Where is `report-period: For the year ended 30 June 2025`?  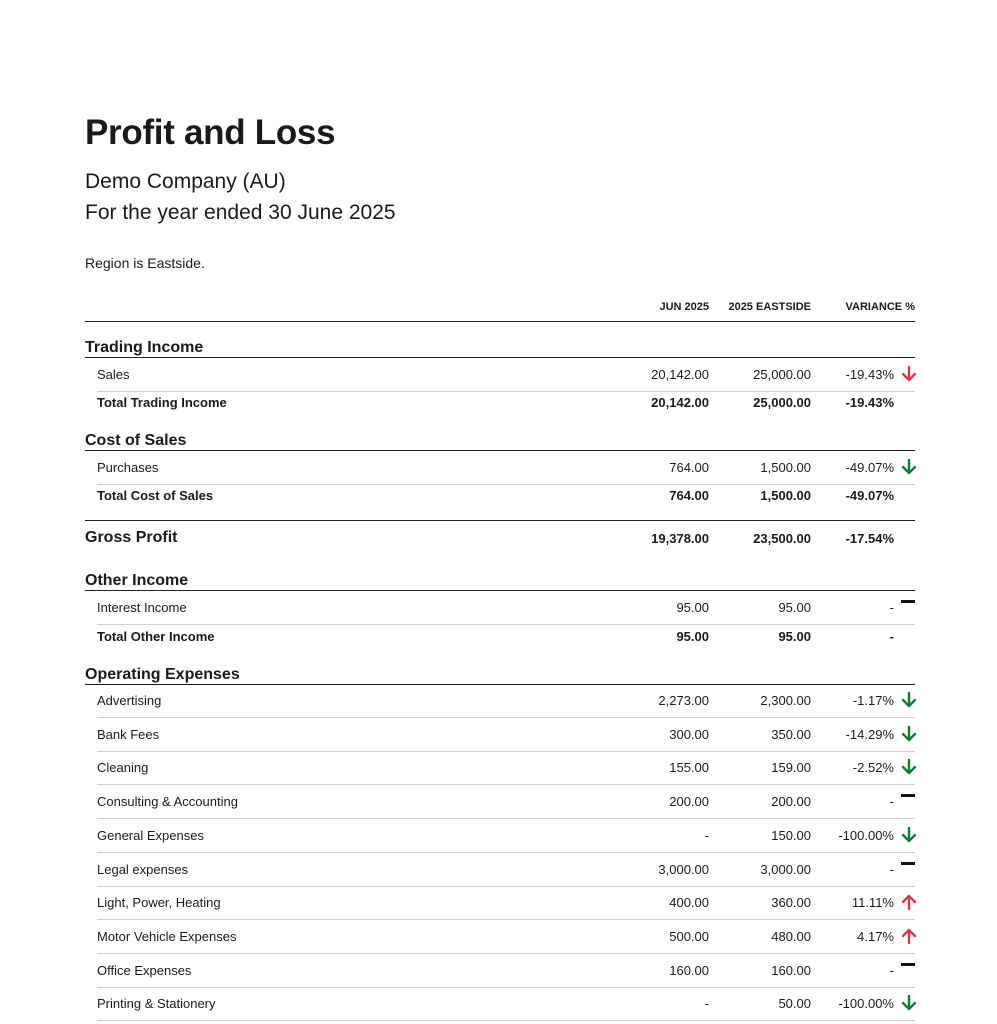
report-period: For the year ended 30 June 2025 is located at coordinates (240, 212).